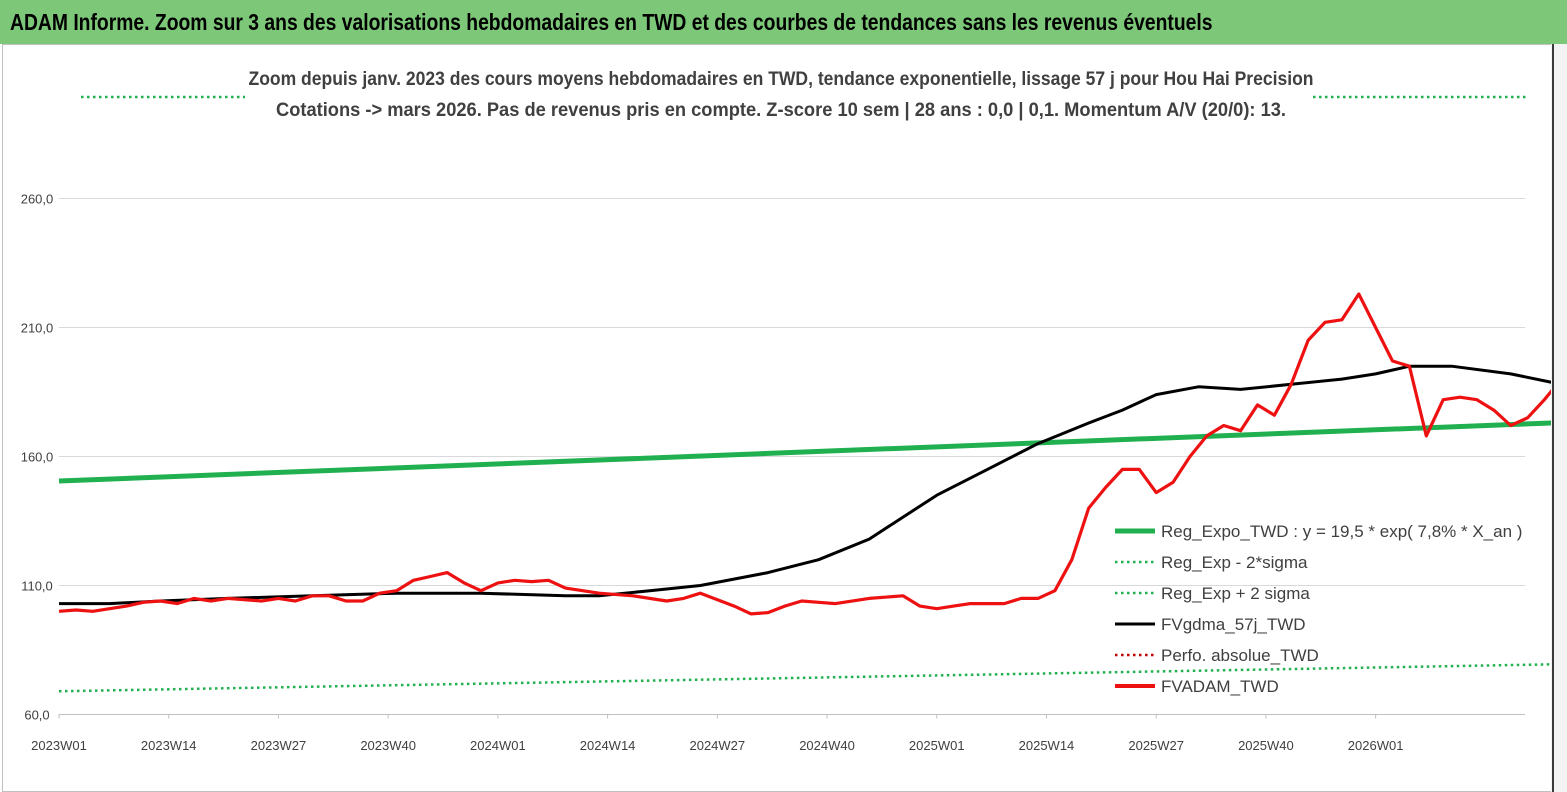 The height and width of the screenshot is (792, 1567). I want to click on right-edge-line, so click(1553, 418).